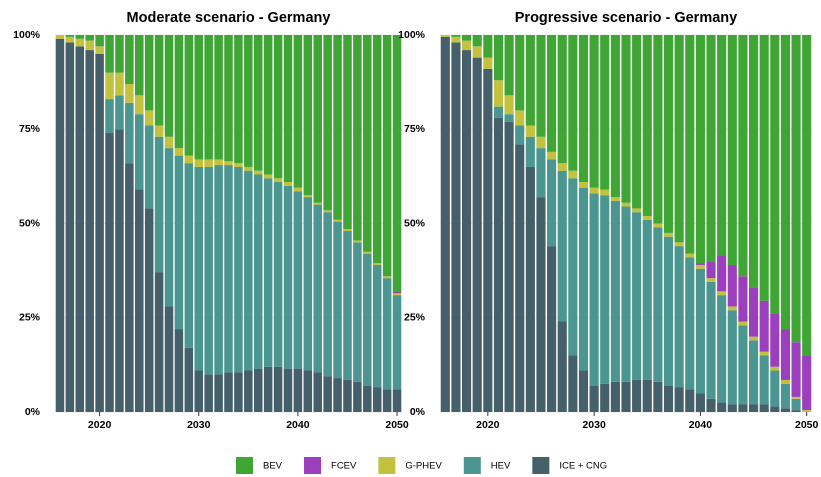 This screenshot has width=821, height=477. Describe the element at coordinates (501, 466) in the screenshot. I see `legend-label: HEV` at that location.